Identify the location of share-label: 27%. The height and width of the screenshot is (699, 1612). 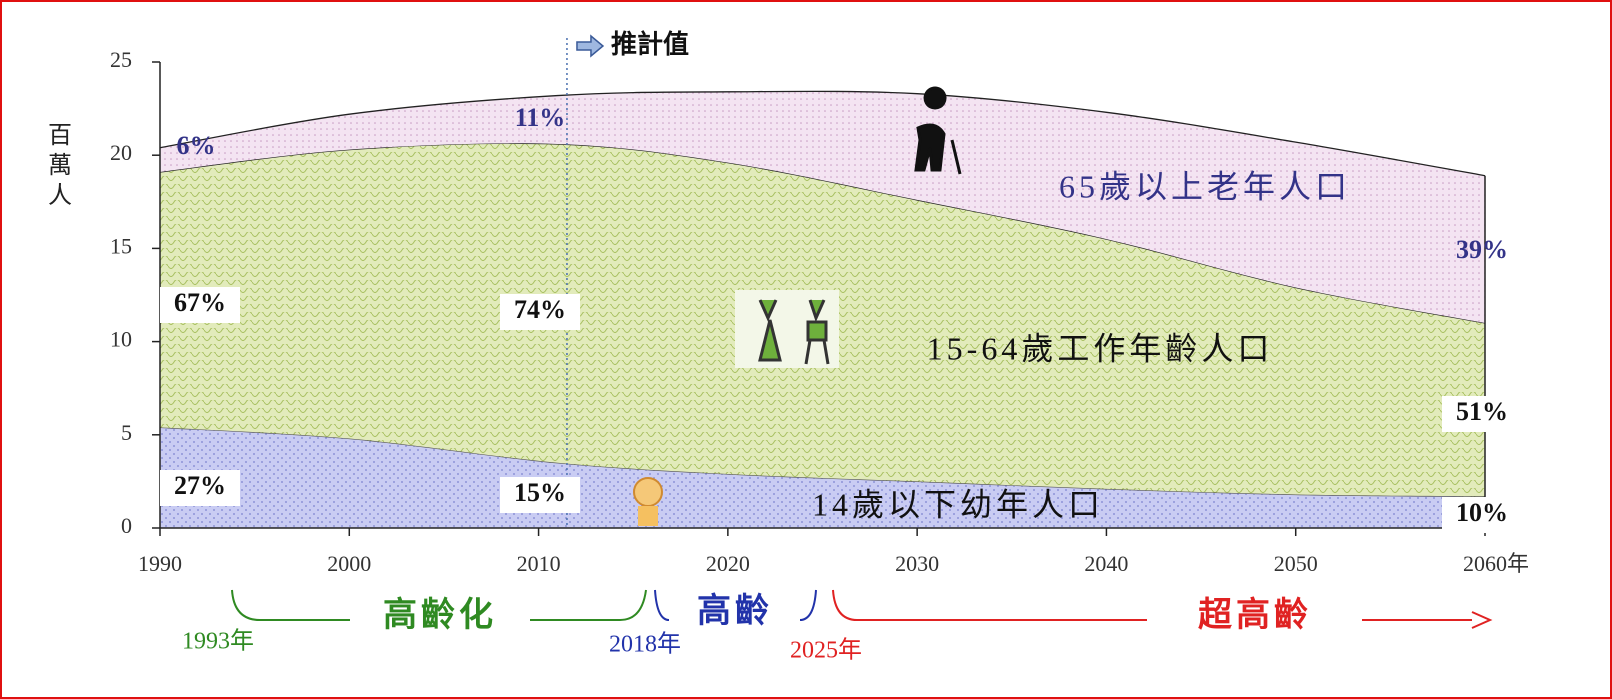
(200, 485).